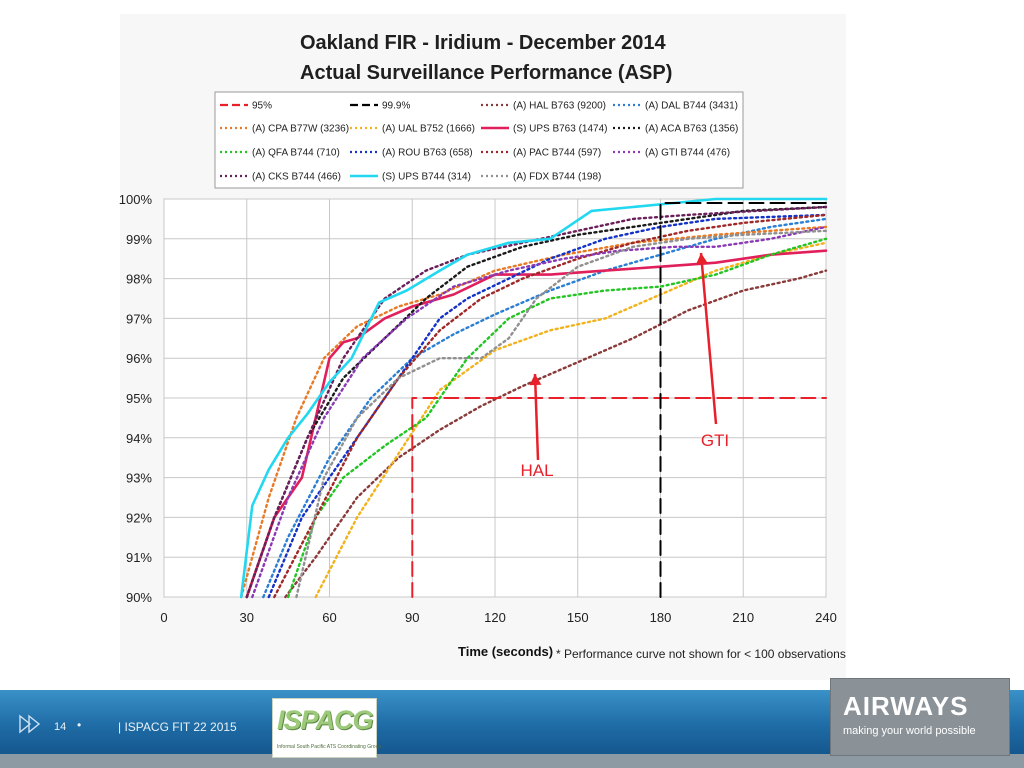 The height and width of the screenshot is (768, 1024). Describe the element at coordinates (329, 617) in the screenshot. I see `x-tick-label: 60` at that location.